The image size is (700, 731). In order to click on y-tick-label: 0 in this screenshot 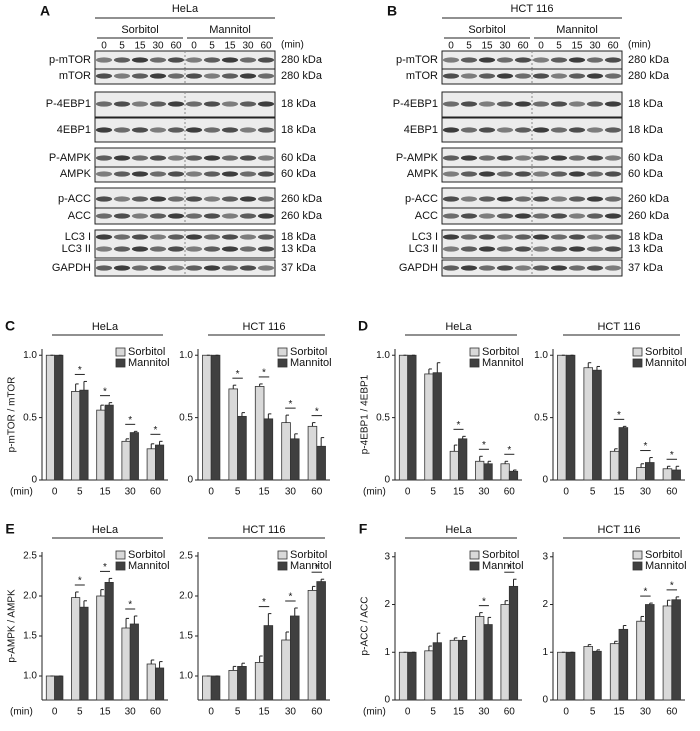, I will do `click(387, 700)`.